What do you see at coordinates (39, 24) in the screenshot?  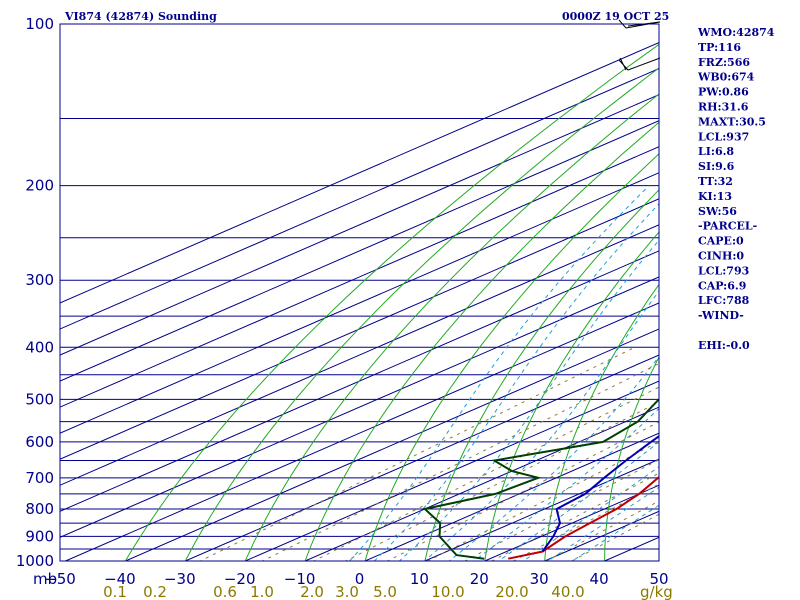 I see `pressure-tick-label: 100` at bounding box center [39, 24].